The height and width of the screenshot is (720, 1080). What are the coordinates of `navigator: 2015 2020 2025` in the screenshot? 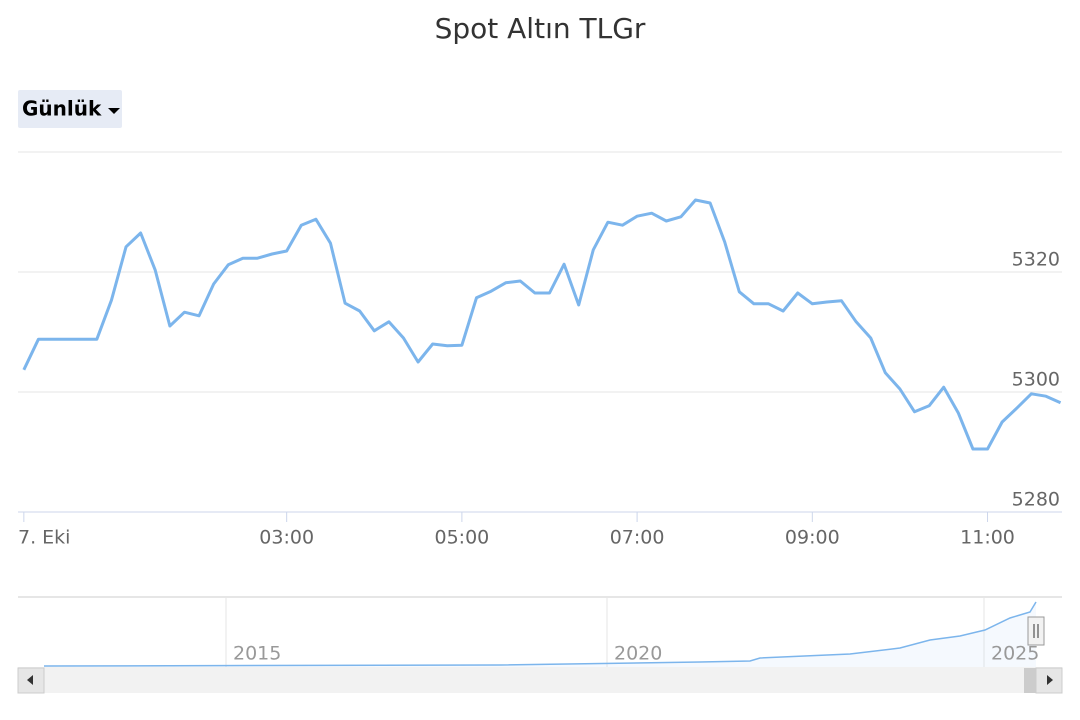 It's located at (540, 631).